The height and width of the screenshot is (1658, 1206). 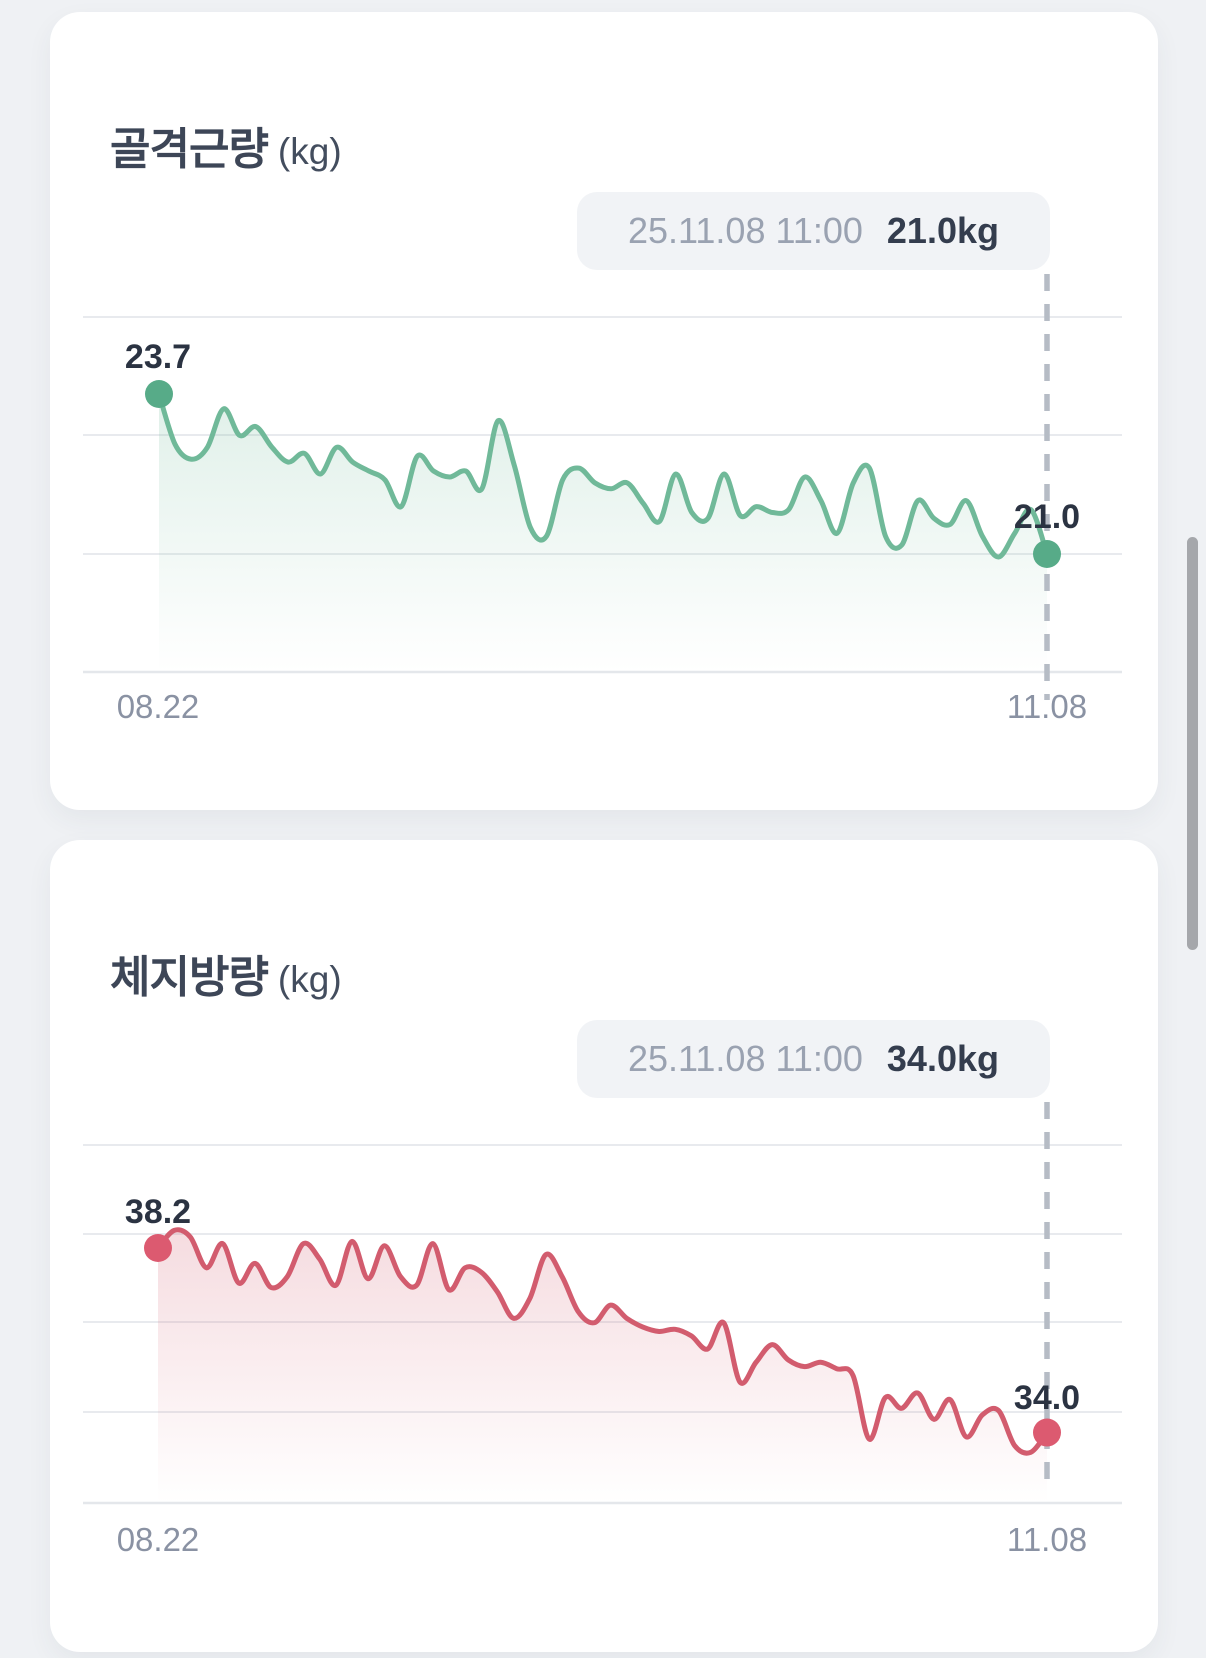 What do you see at coordinates (1047, 517) in the screenshot?
I see `end-point-value-label: 21.0` at bounding box center [1047, 517].